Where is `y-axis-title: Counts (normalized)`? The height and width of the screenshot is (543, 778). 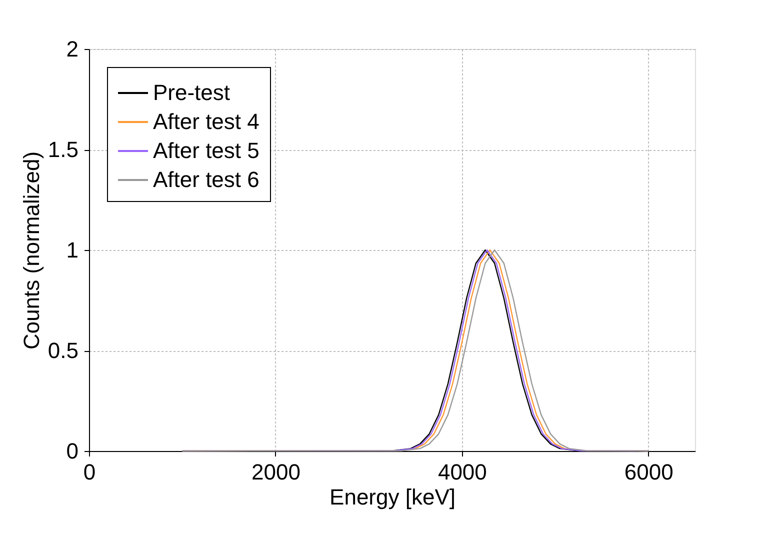 y-axis-title: Counts (normalized) is located at coordinates (31, 250).